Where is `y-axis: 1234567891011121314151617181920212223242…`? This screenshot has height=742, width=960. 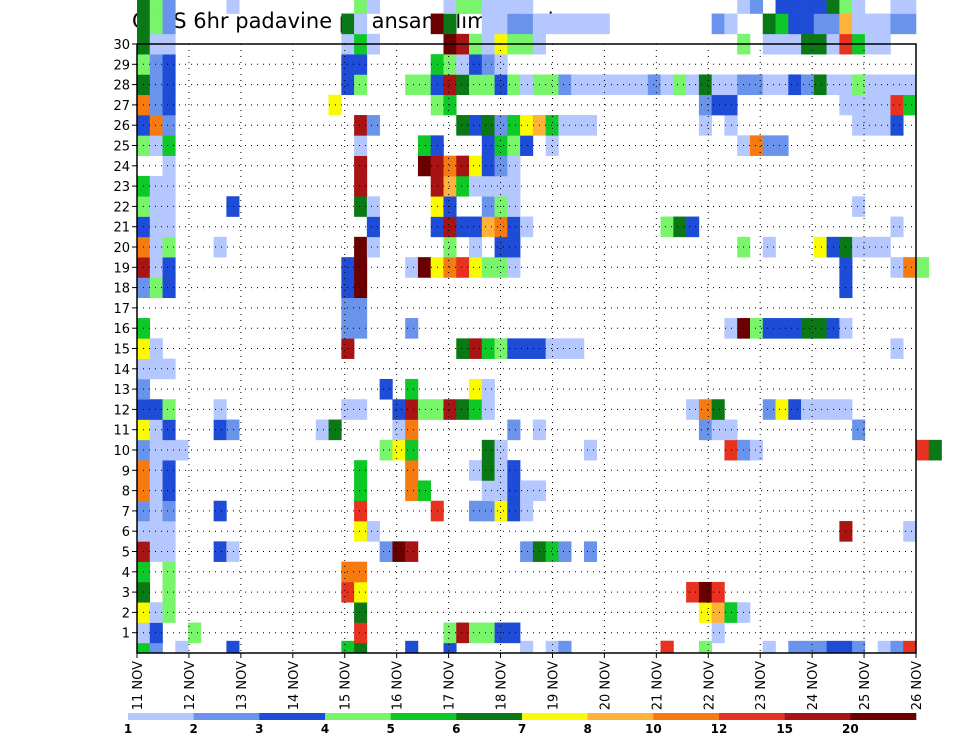
y-axis: 1234567891011121314151617181920212223242… is located at coordinates (125, 340).